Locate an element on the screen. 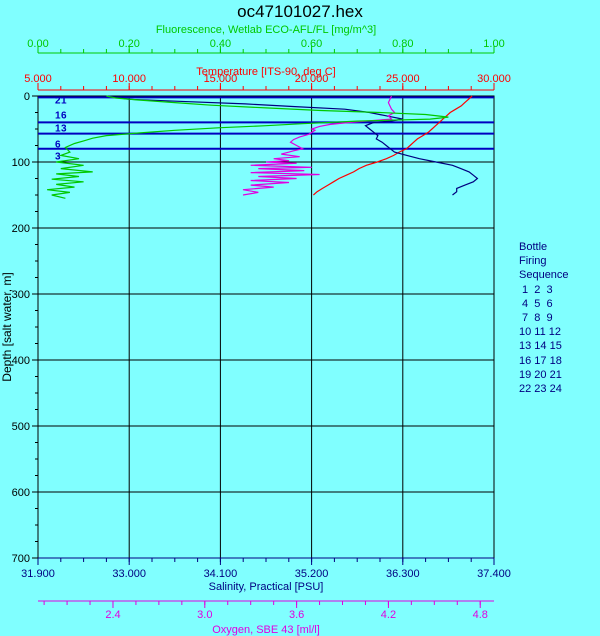 This screenshot has height=636, width=600. oxygen-tick-label: 3.0 is located at coordinates (204, 615).